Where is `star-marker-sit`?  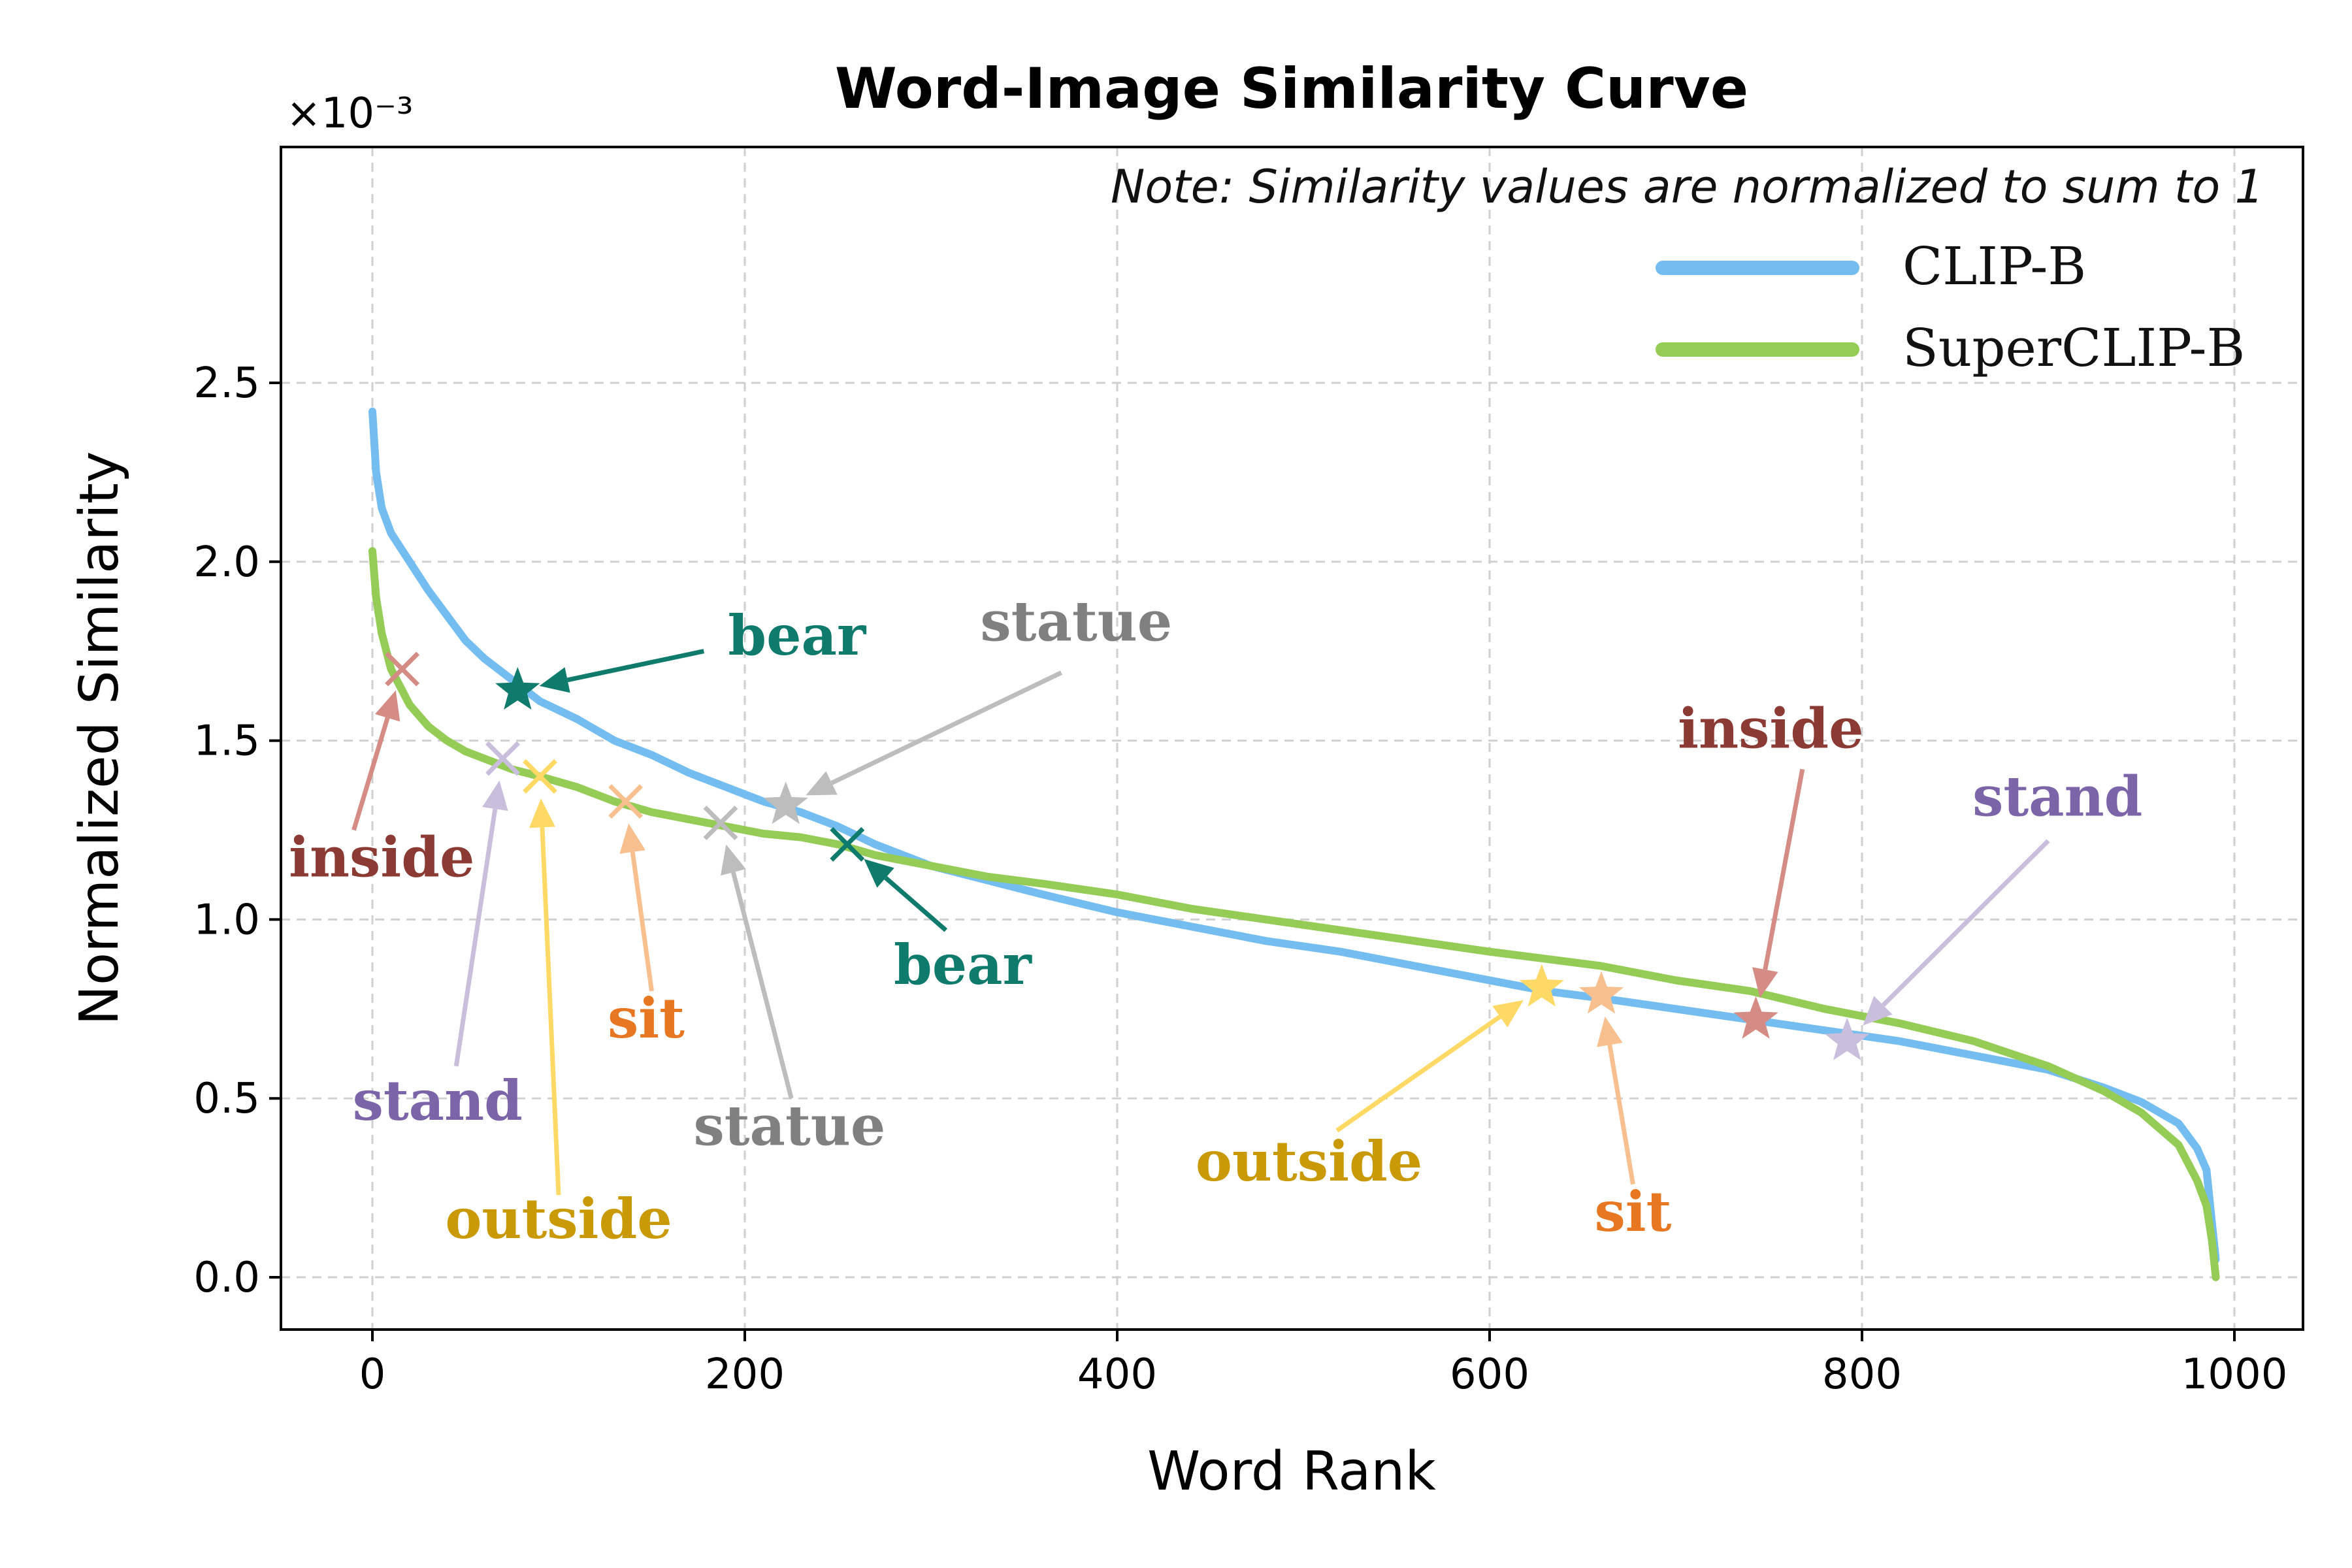 star-marker-sit is located at coordinates (1601, 992).